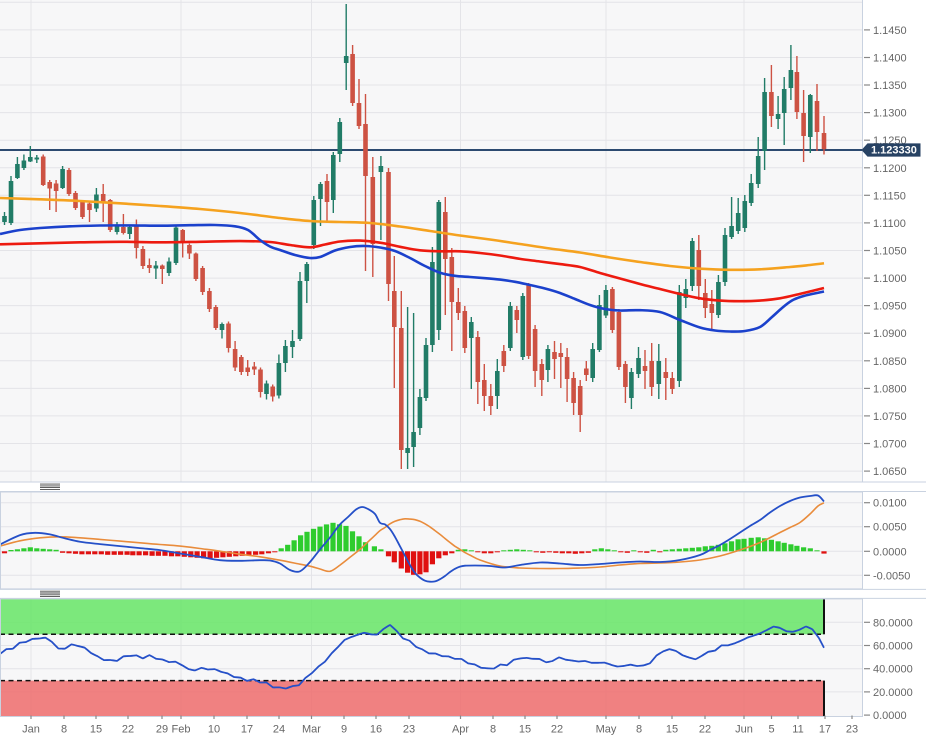  Describe the element at coordinates (214, 729) in the screenshot. I see `svg-text: 10` at that location.